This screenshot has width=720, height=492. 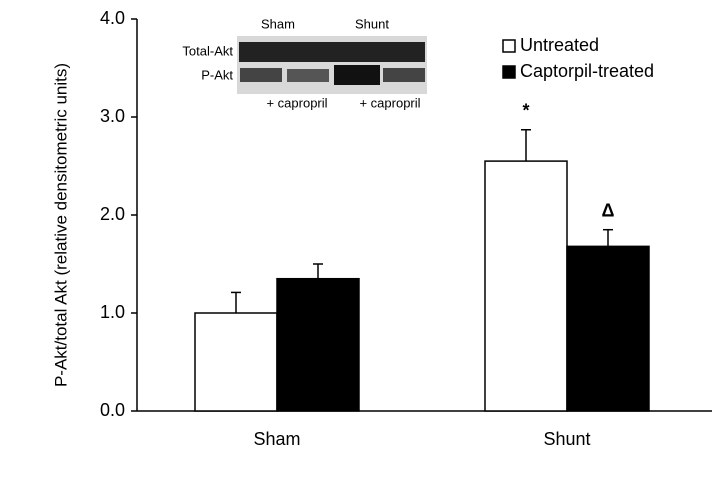 What do you see at coordinates (608, 210) in the screenshot?
I see `annotation: Δ` at bounding box center [608, 210].